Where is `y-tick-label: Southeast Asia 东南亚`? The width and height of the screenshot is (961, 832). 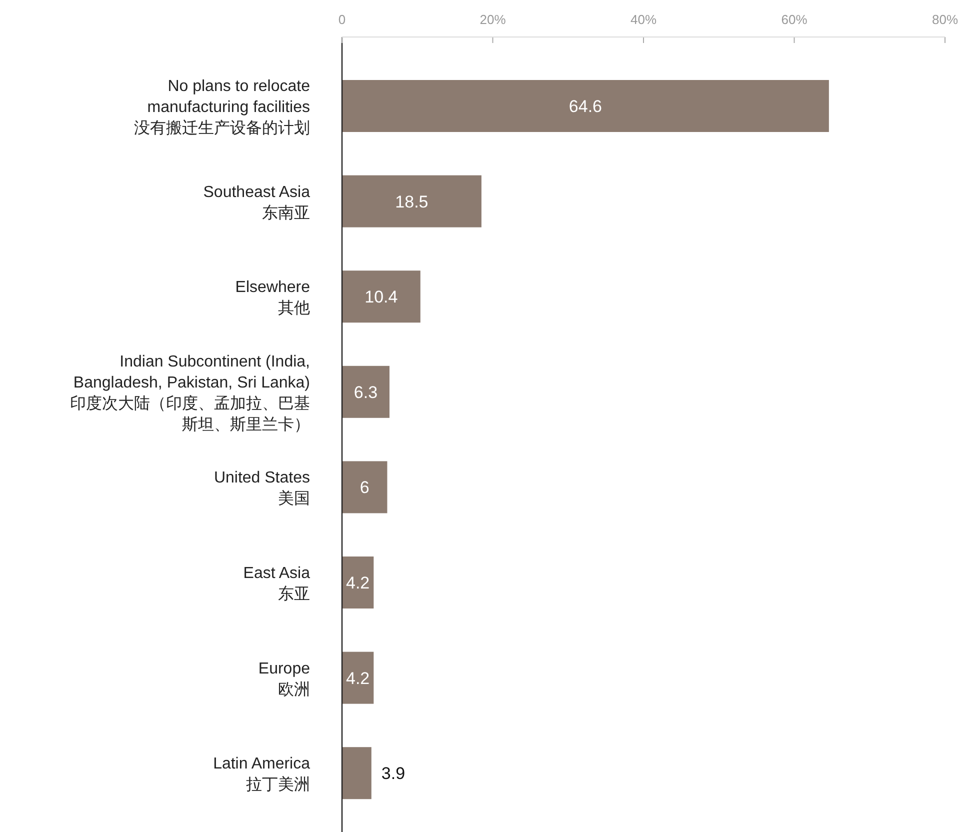
y-tick-label: Southeast Asia 东南亚 is located at coordinates (256, 203).